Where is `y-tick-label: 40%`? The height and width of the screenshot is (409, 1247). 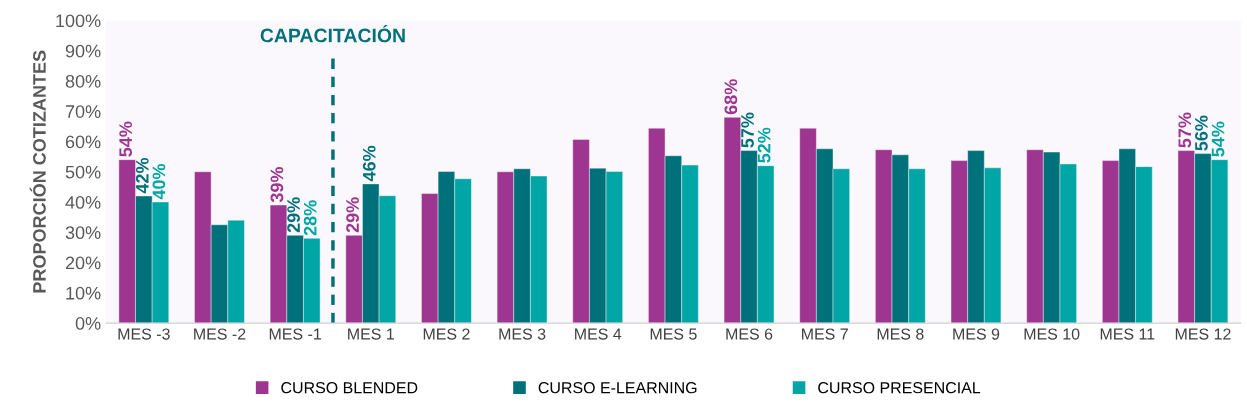
y-tick-label: 40% is located at coordinates (83, 202).